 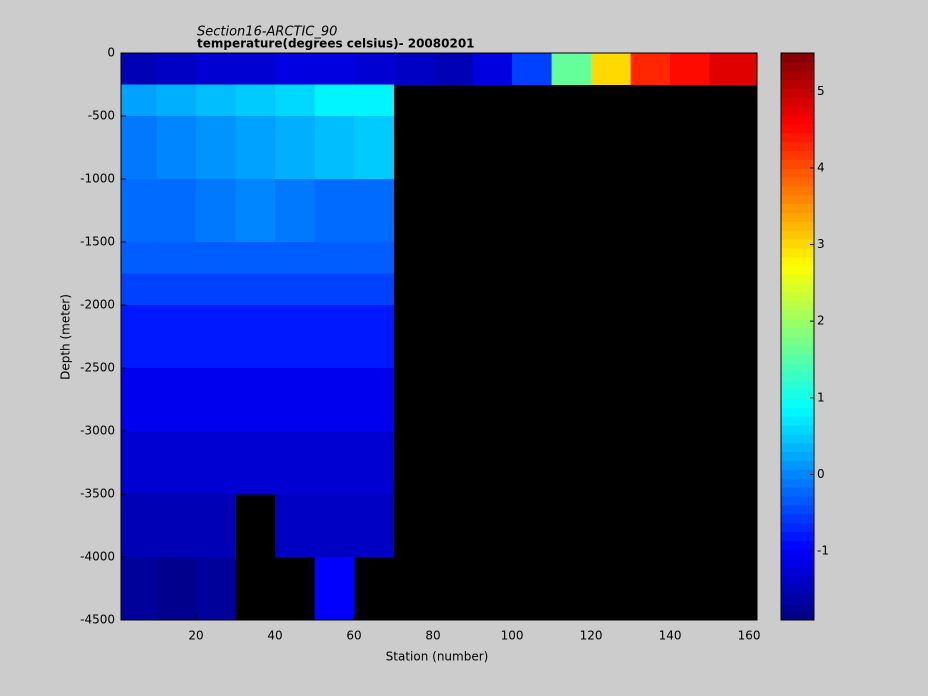 I want to click on x-tick-label: 140, so click(x=670, y=636).